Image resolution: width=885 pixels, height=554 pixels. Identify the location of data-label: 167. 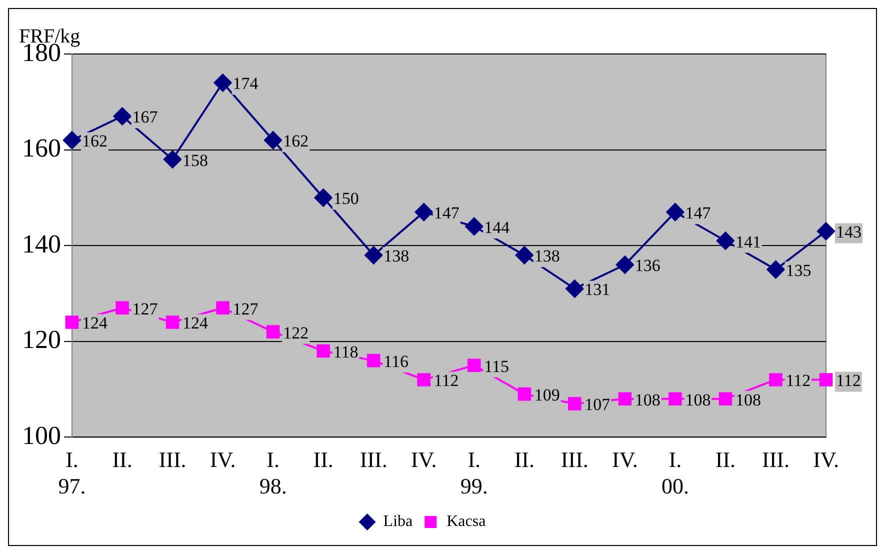
(145, 117).